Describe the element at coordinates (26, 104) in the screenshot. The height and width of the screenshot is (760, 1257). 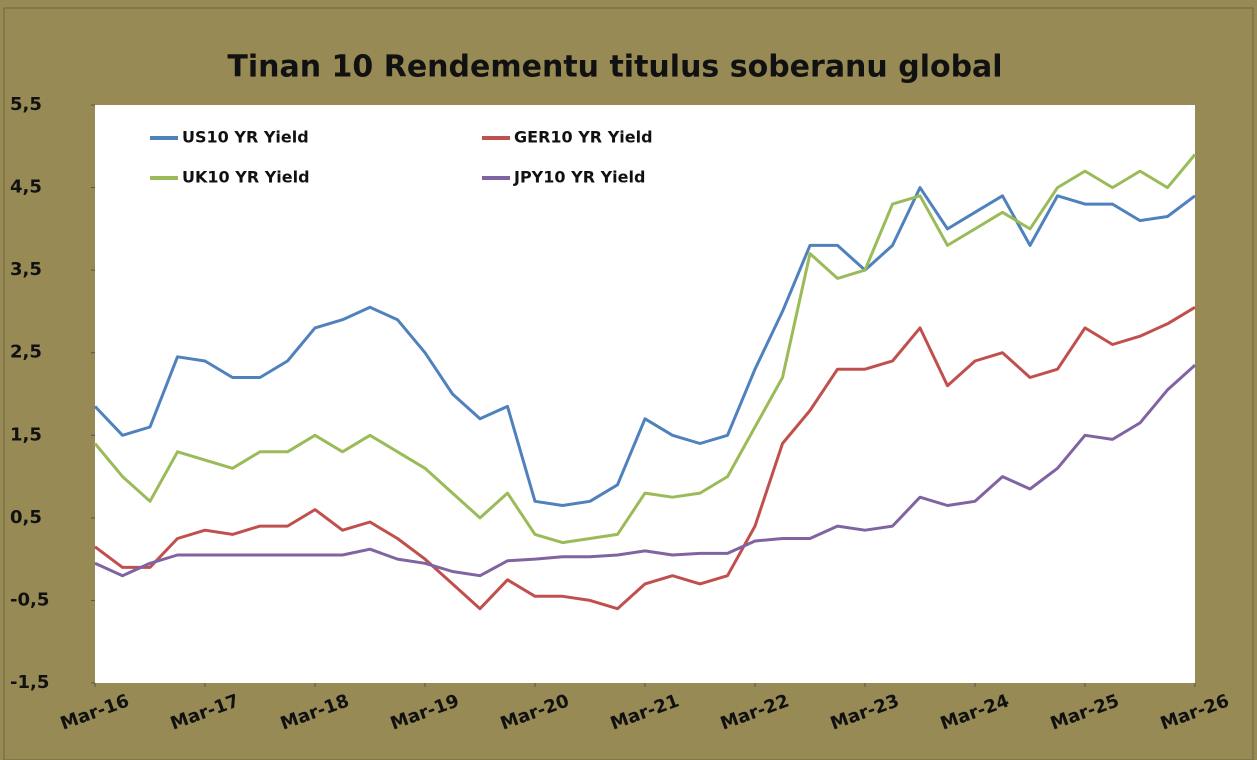
I see `y-tick-label: 5,5` at that location.